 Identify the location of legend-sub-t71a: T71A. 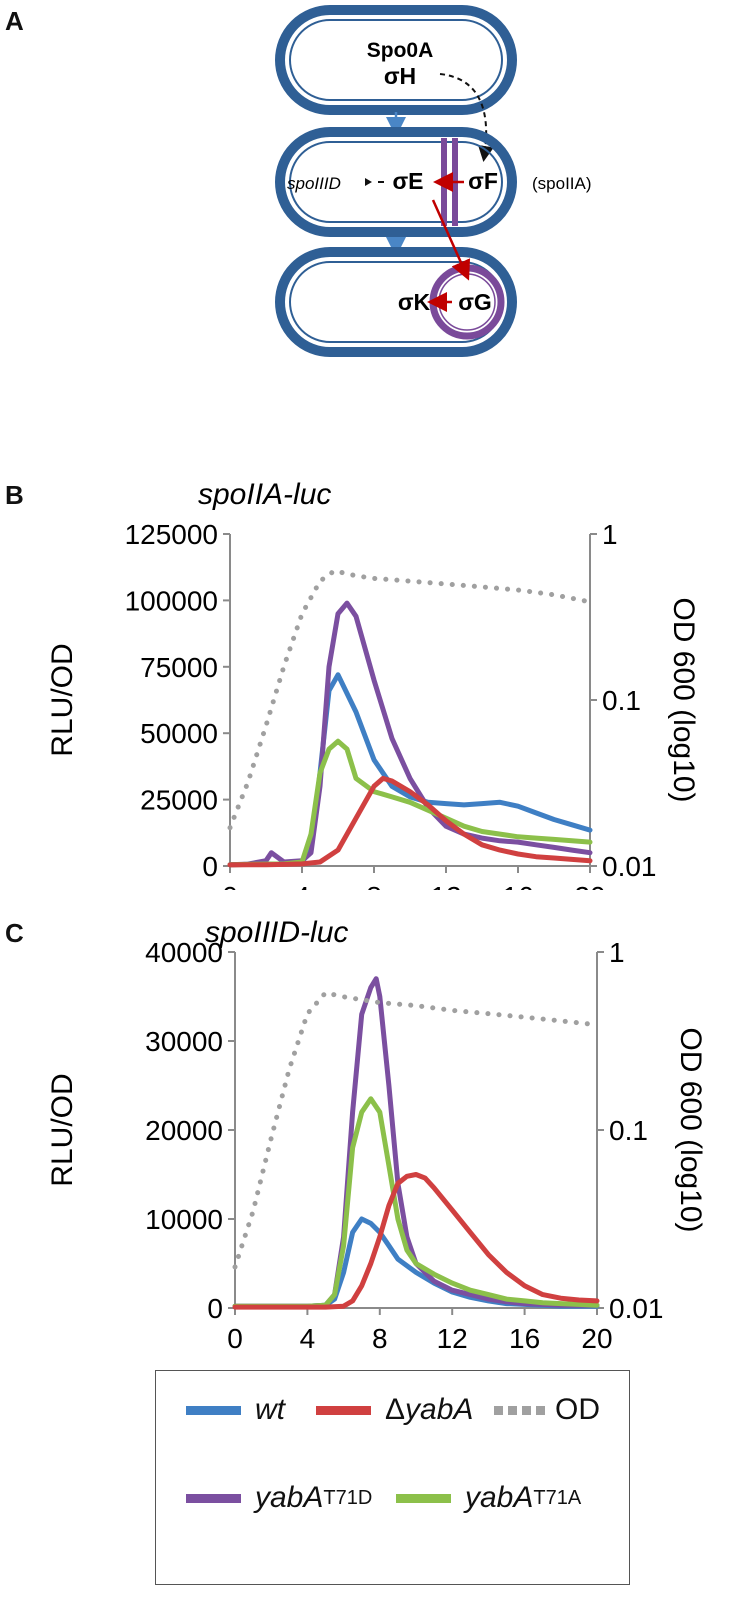
(557, 1497).